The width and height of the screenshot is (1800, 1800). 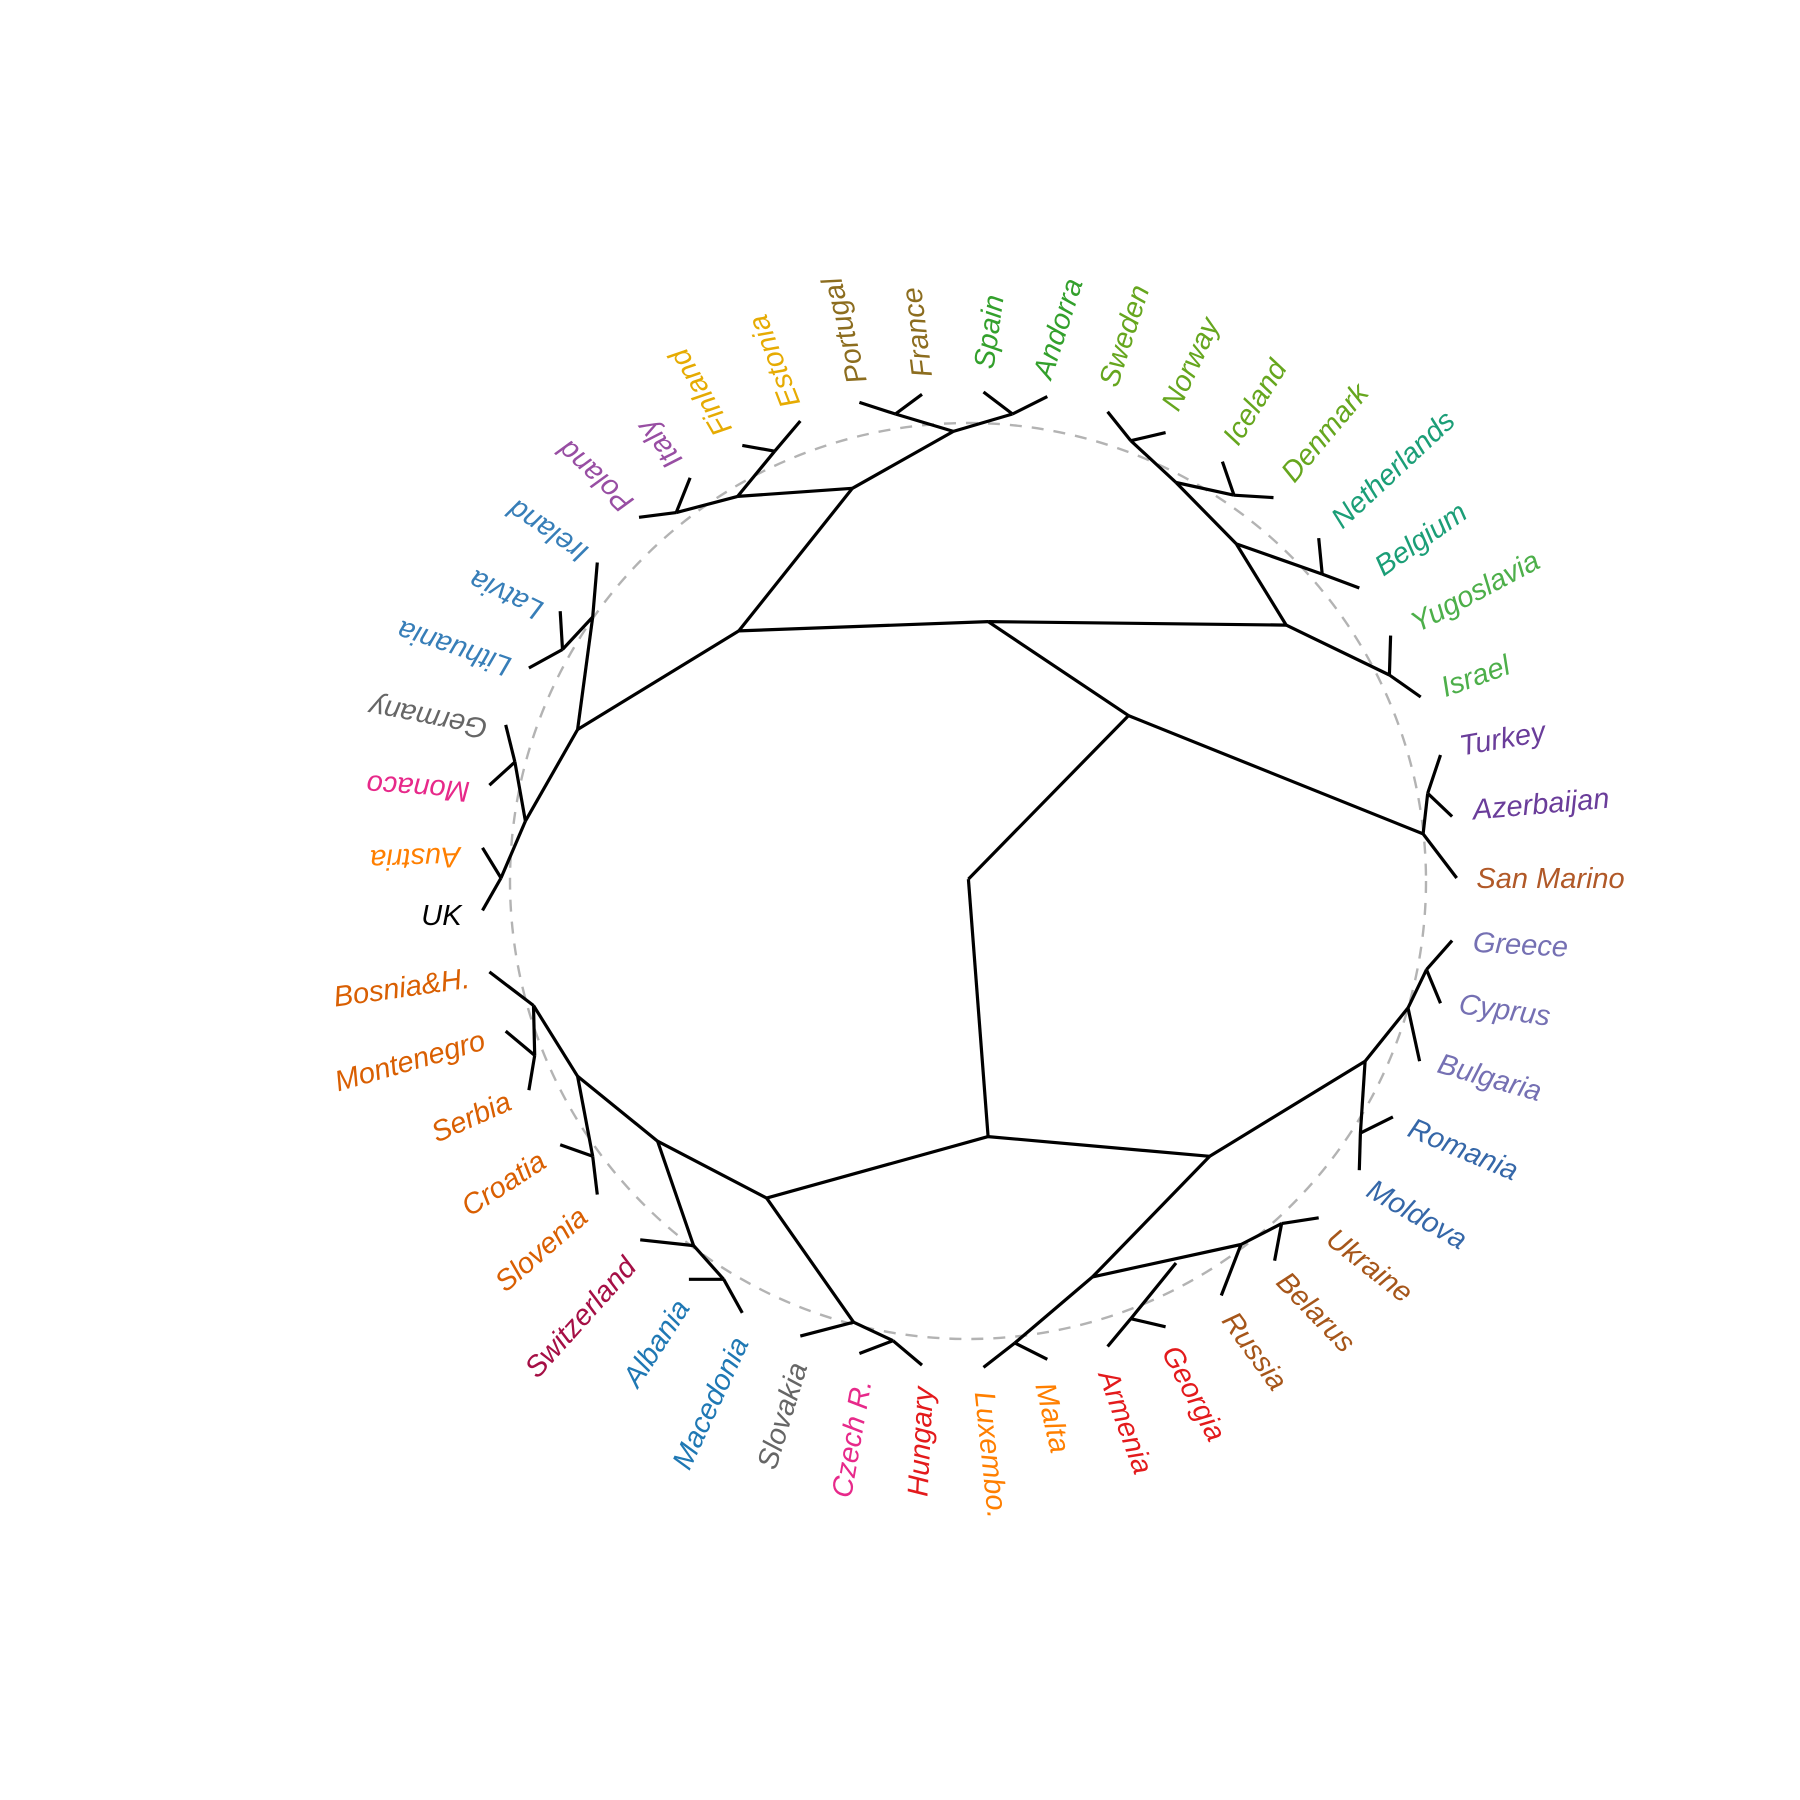 I want to click on leaf-label: Portugal, so click(x=845, y=330).